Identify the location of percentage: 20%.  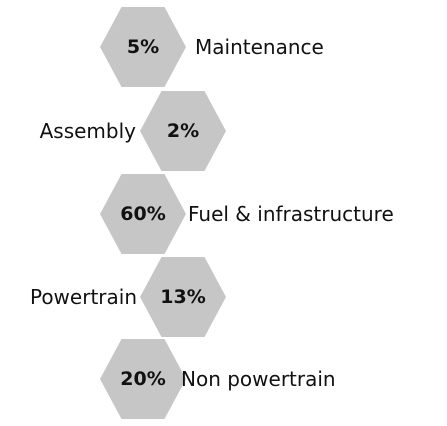
(142, 379).